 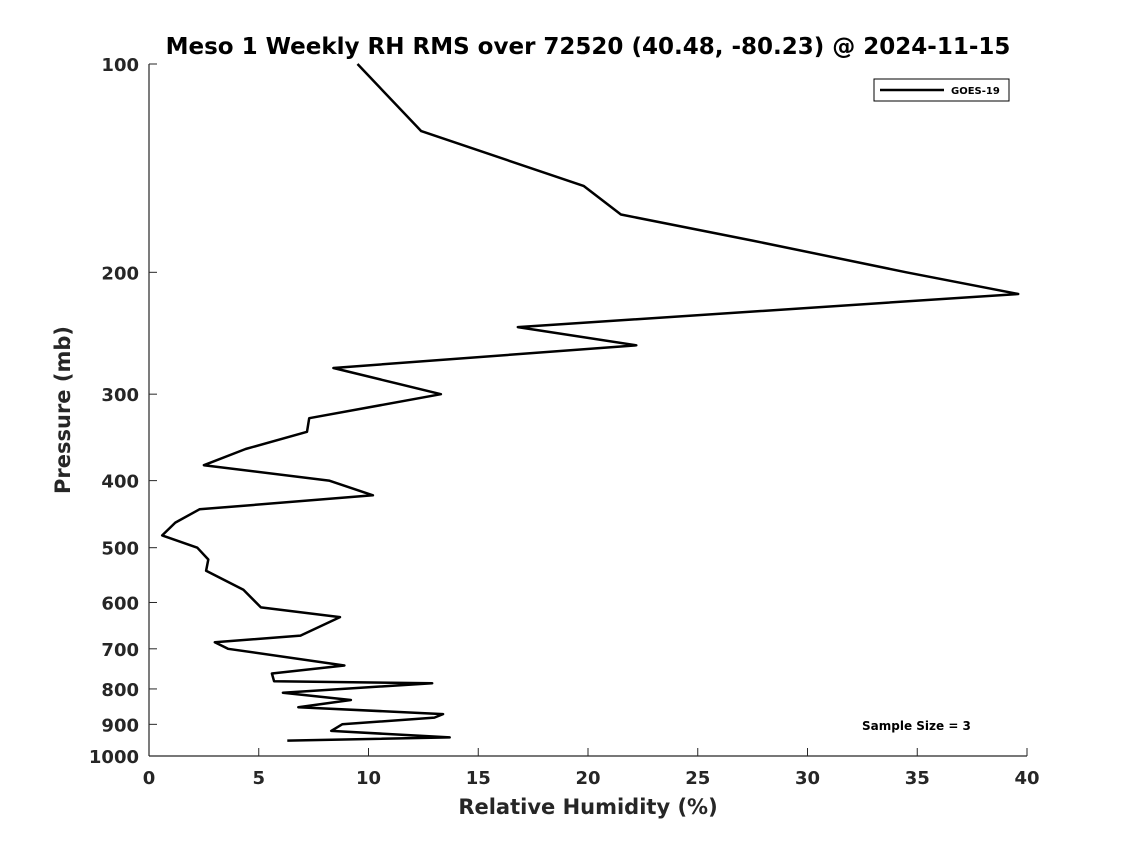 I want to click on x-axis-ticks: 0 5 10 15 20 25 30 35 40, so click(x=591, y=768).